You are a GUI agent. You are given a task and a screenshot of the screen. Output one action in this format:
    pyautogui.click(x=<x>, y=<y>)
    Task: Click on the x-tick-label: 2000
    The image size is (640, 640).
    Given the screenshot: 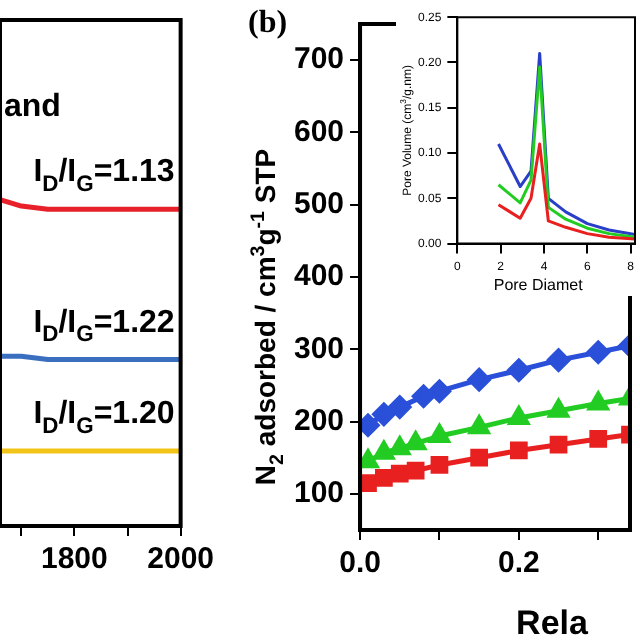 What is the action you would take?
    pyautogui.click(x=181, y=559)
    